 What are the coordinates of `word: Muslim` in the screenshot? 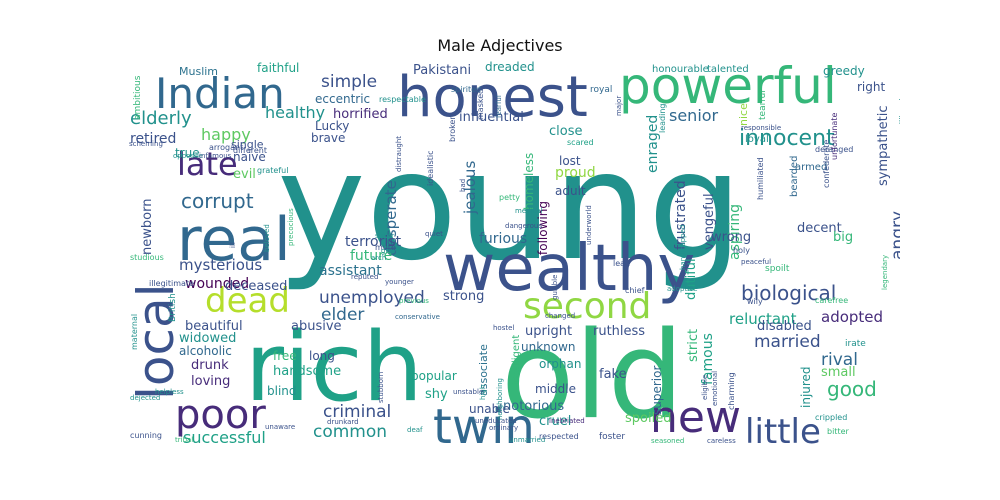 It's located at (198, 71).